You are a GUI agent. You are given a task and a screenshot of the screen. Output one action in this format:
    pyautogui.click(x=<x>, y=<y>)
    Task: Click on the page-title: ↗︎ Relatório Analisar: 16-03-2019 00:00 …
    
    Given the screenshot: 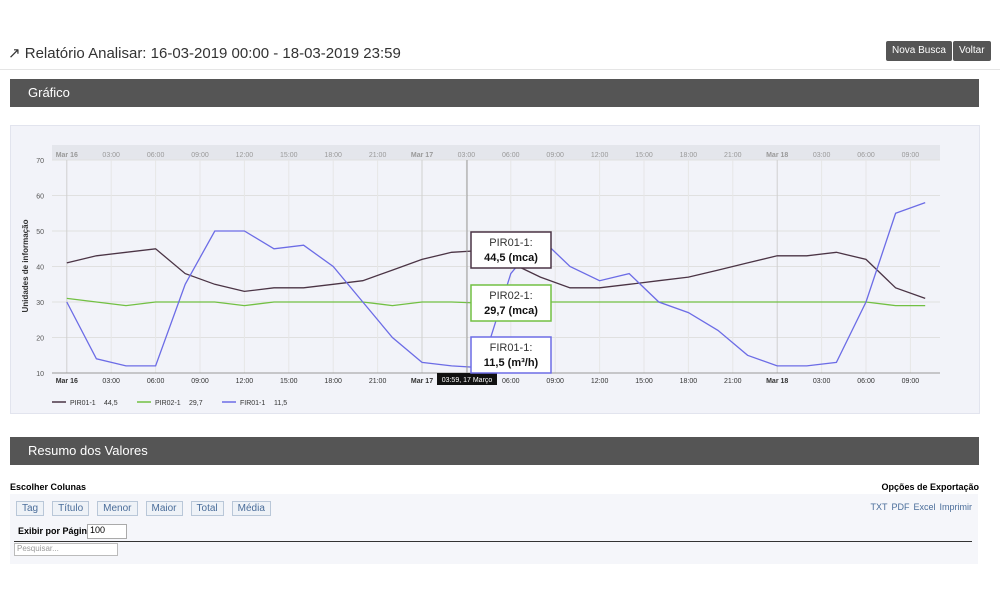 What is the action you would take?
    pyautogui.click(x=204, y=53)
    